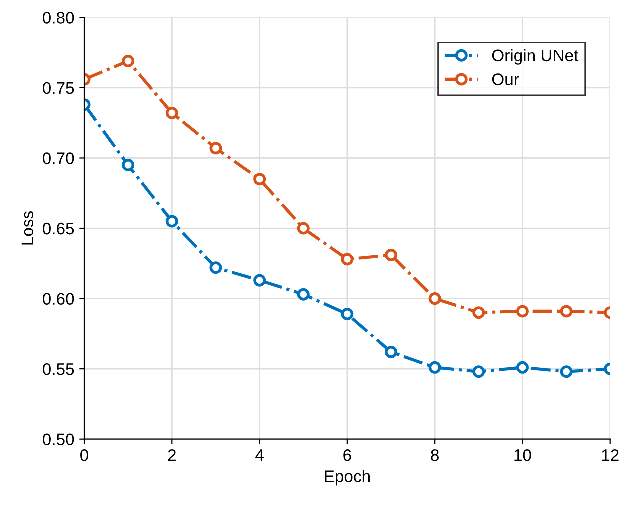 This screenshot has height=505, width=626. Describe the element at coordinates (535, 57) in the screenshot. I see `legend-label: Origin UNet` at that location.